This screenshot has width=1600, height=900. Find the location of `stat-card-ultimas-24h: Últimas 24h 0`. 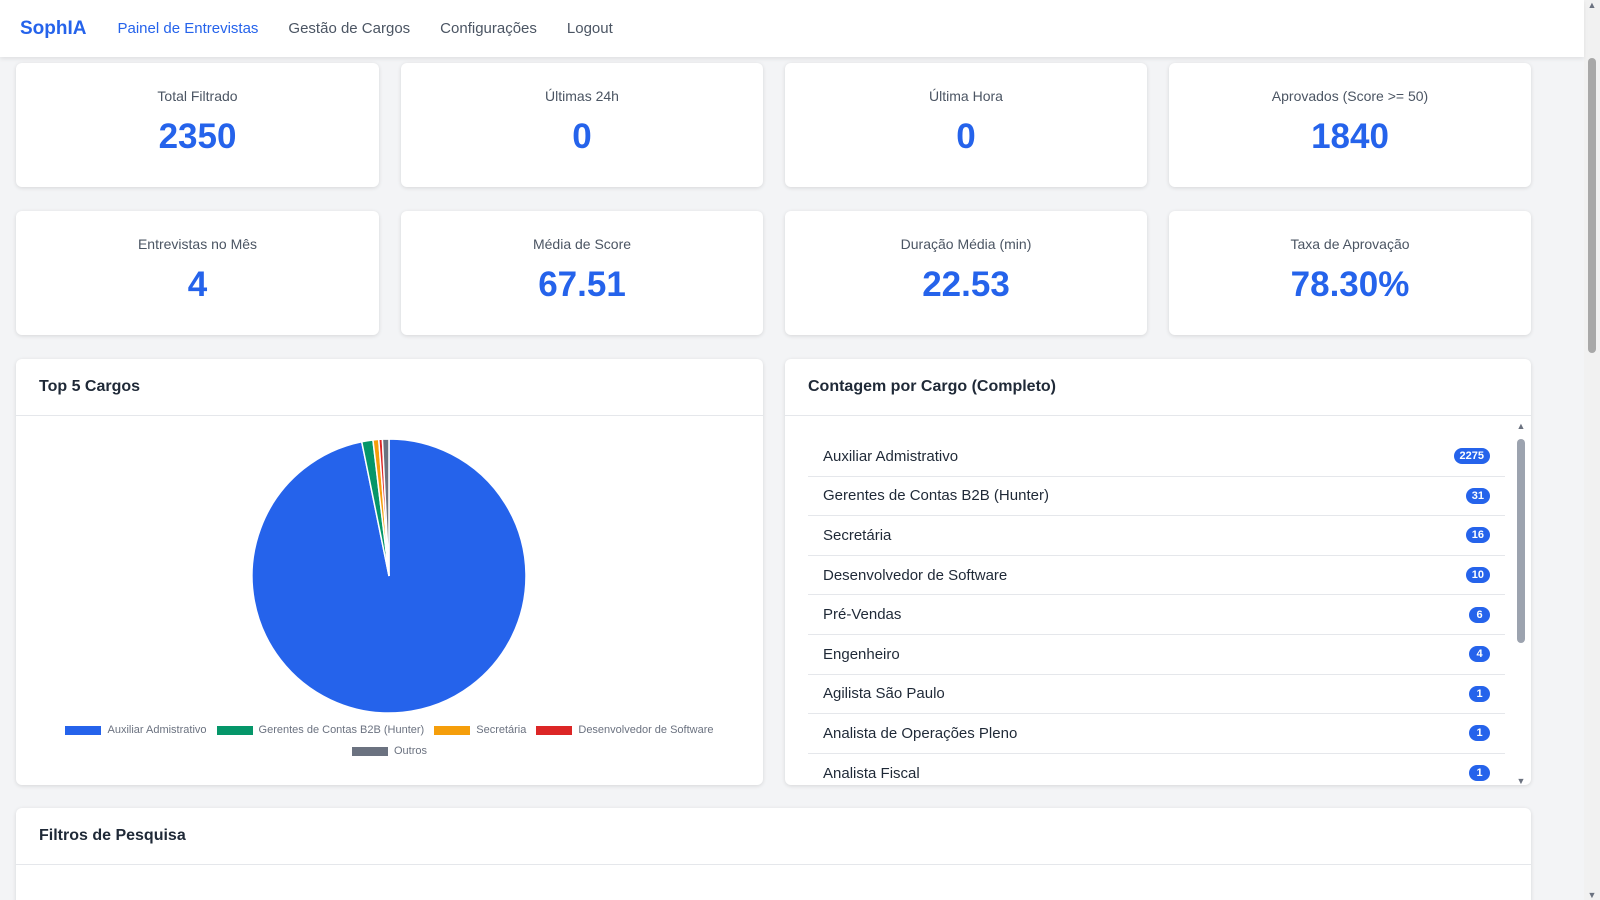

stat-card-ultimas-24h: Últimas 24h 0 is located at coordinates (582, 125).